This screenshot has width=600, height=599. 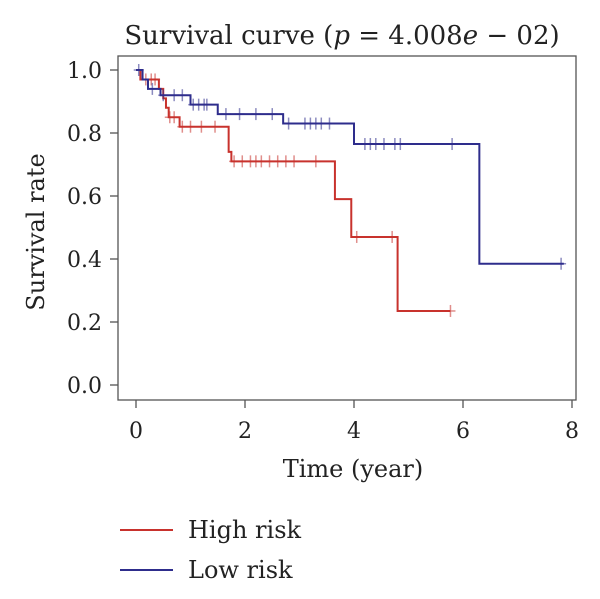 What do you see at coordinates (572, 431) in the screenshot?
I see `x-tick-label: 8` at bounding box center [572, 431].